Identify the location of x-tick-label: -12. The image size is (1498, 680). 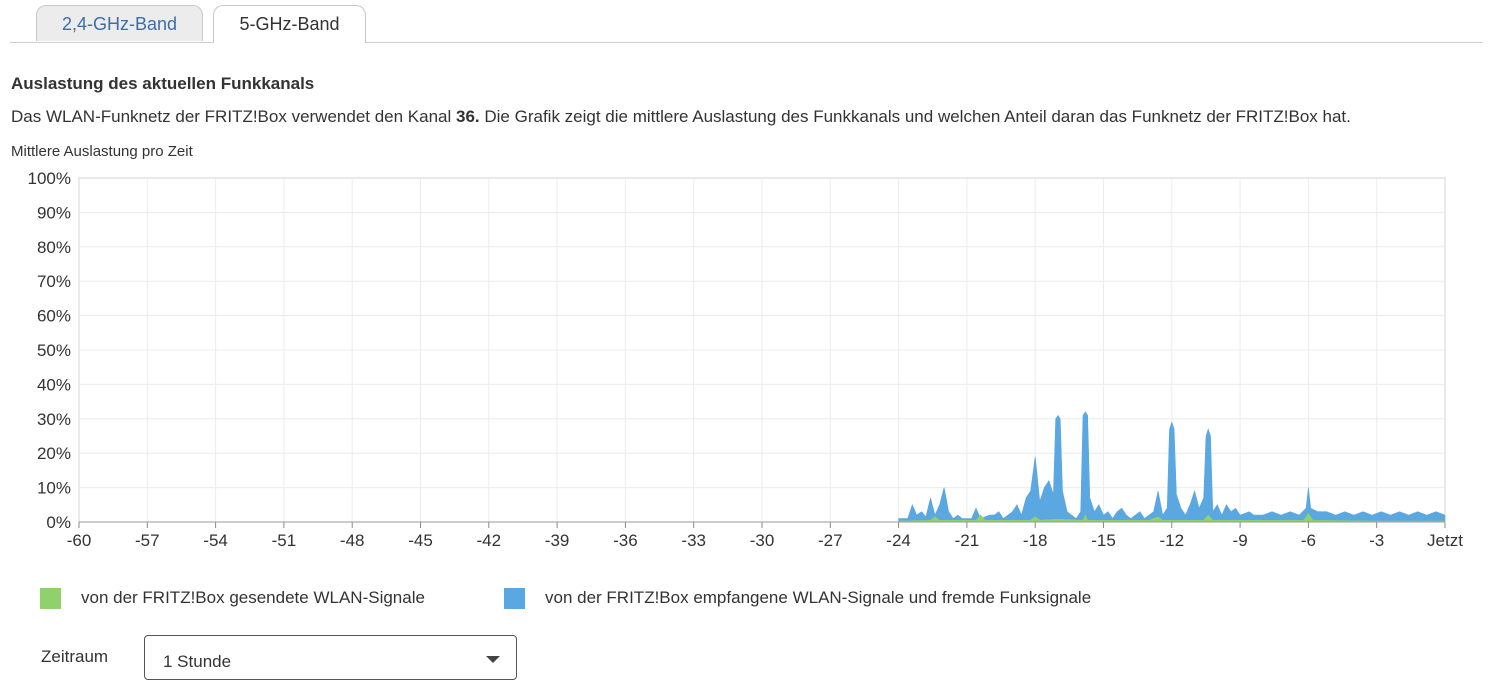
(1172, 540).